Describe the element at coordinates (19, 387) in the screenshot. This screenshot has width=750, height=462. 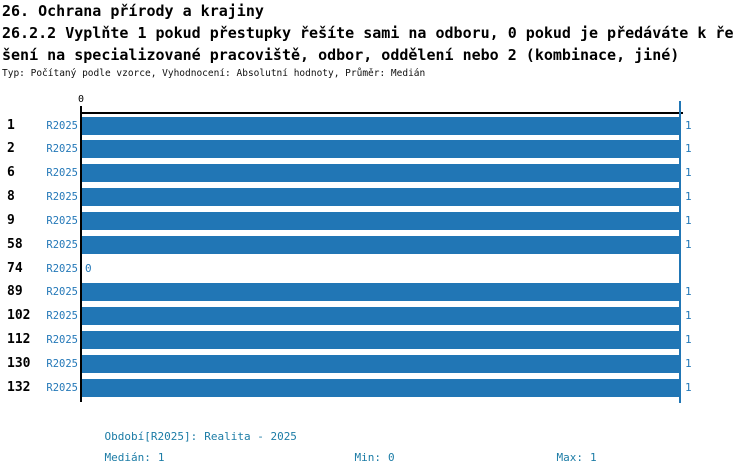
I see `row-id-label: 132` at that location.